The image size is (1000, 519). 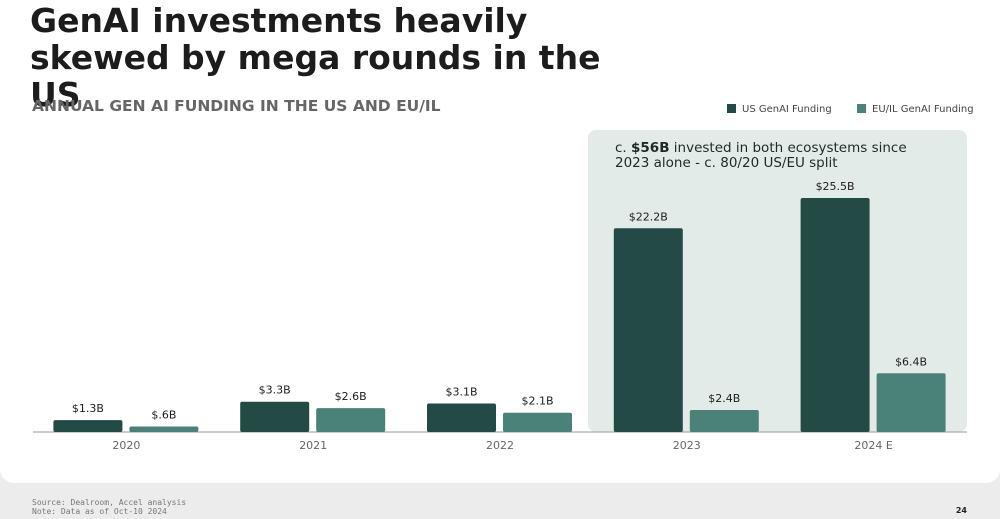 I want to click on value-label: $1.3B, so click(x=88, y=408).